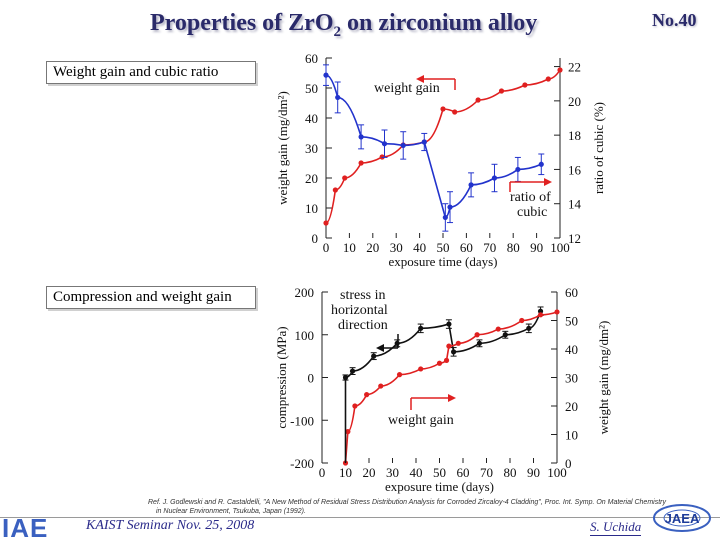 The image size is (720, 544). Describe the element at coordinates (571, 435) in the screenshot. I see `y-right-tick-label: 10` at that location.